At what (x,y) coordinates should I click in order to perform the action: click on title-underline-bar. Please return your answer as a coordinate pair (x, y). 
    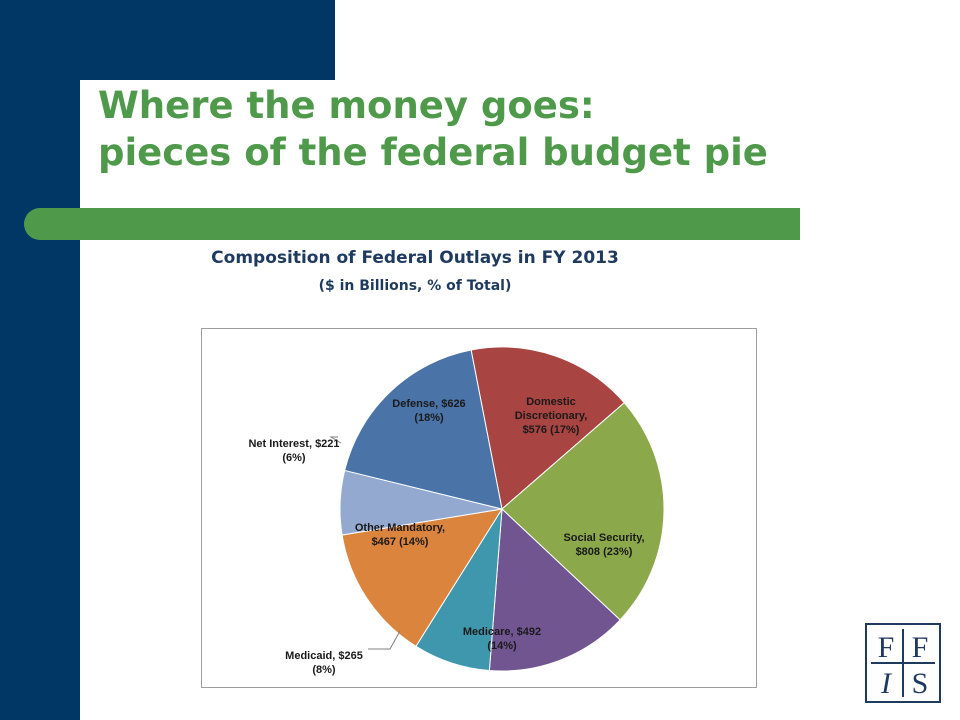
    Looking at the image, I should click on (412, 224).